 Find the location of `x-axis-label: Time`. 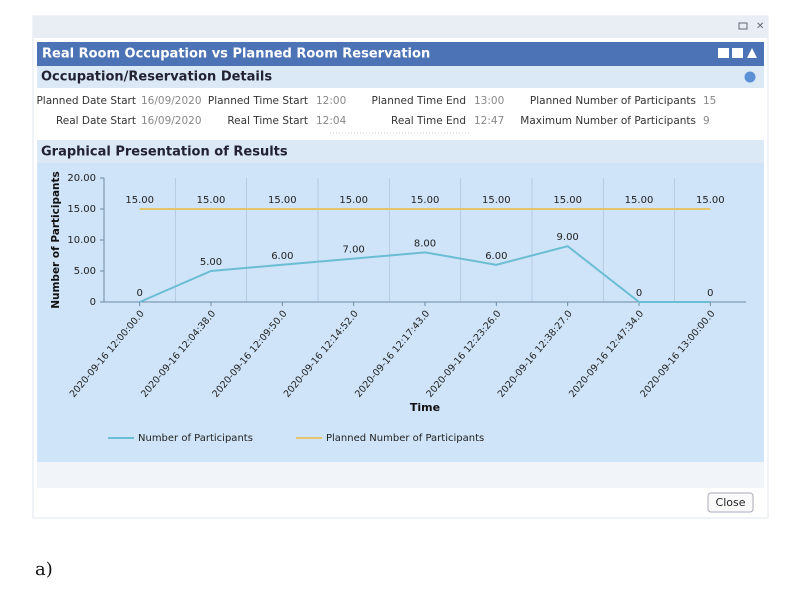

x-axis-label: Time is located at coordinates (425, 407).